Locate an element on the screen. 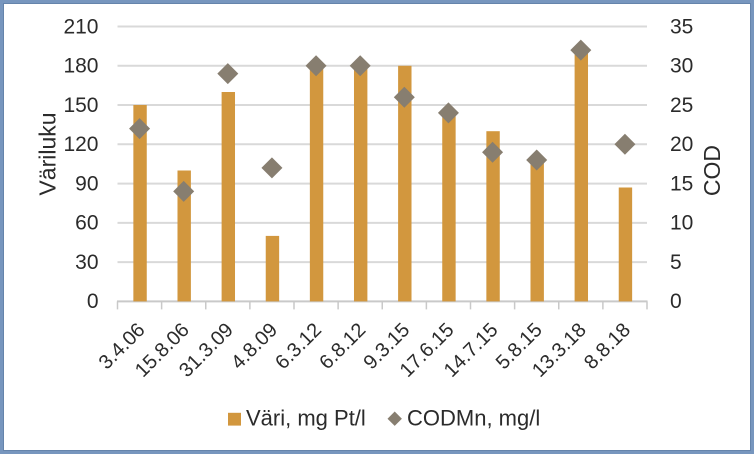 The width and height of the screenshot is (754, 459). svg-text: 5 is located at coordinates (676, 262).